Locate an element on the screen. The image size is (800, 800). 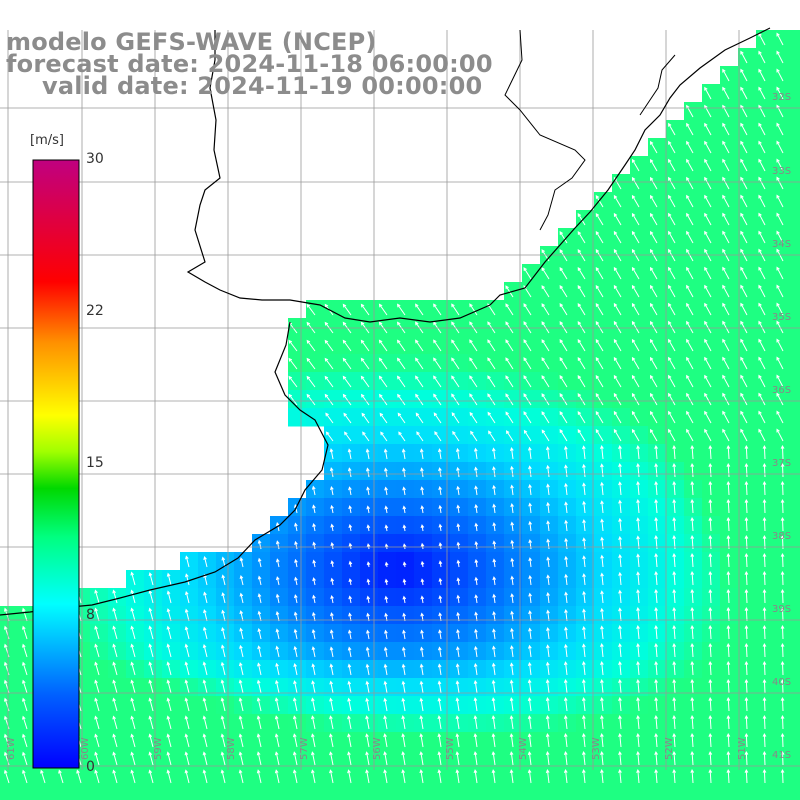
colorbar-tick: 22 is located at coordinates (95, 311).